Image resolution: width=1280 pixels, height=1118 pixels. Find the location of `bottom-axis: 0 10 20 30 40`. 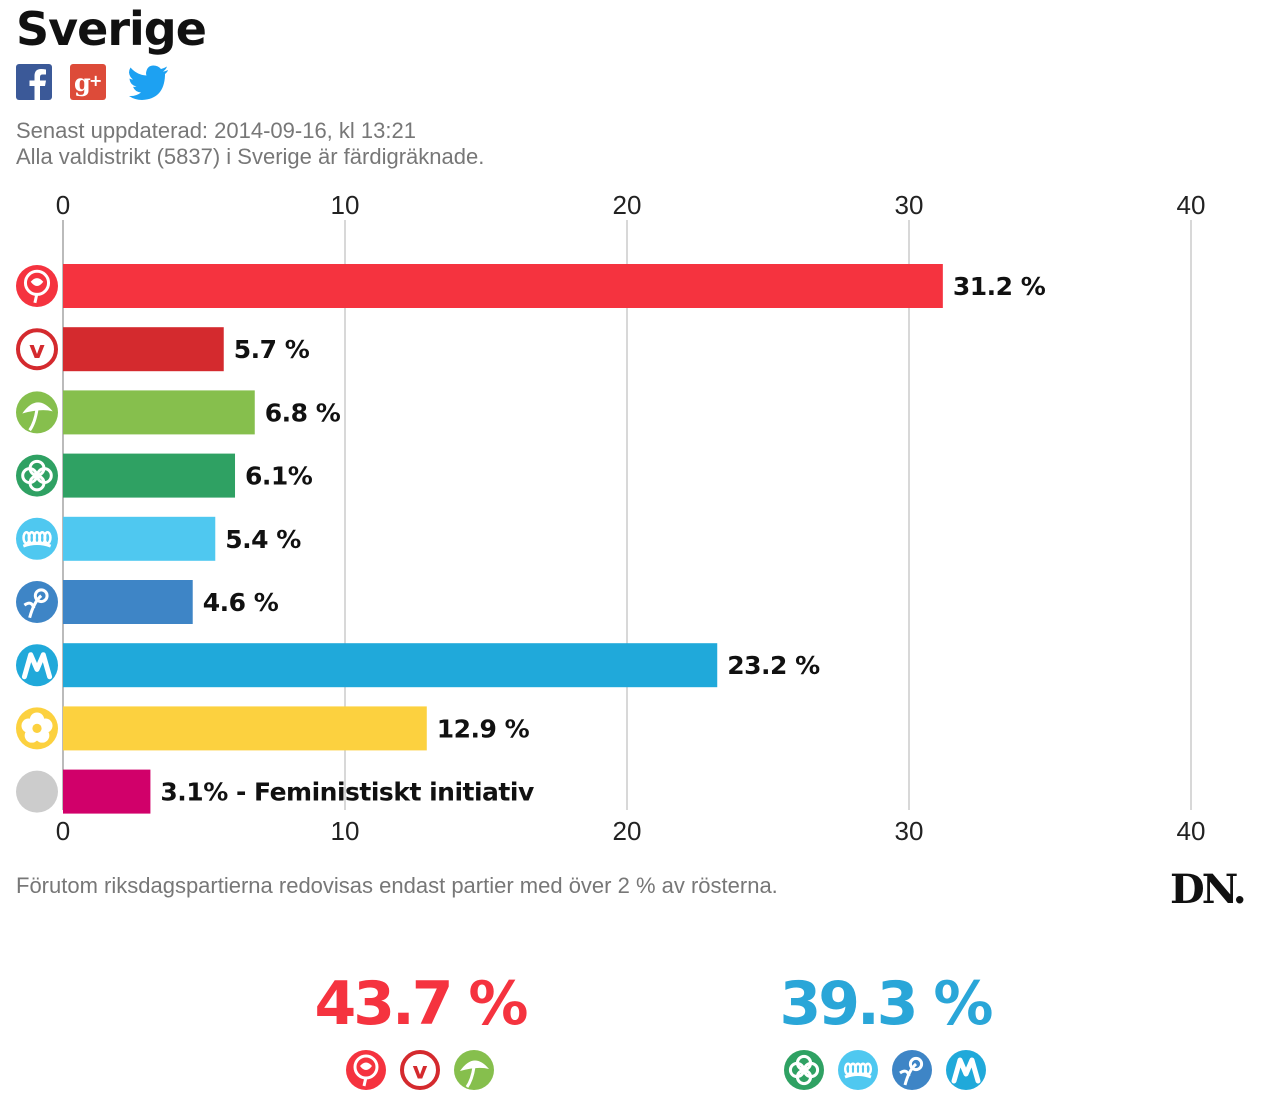

bottom-axis: 0 10 20 30 40 is located at coordinates (631, 831).